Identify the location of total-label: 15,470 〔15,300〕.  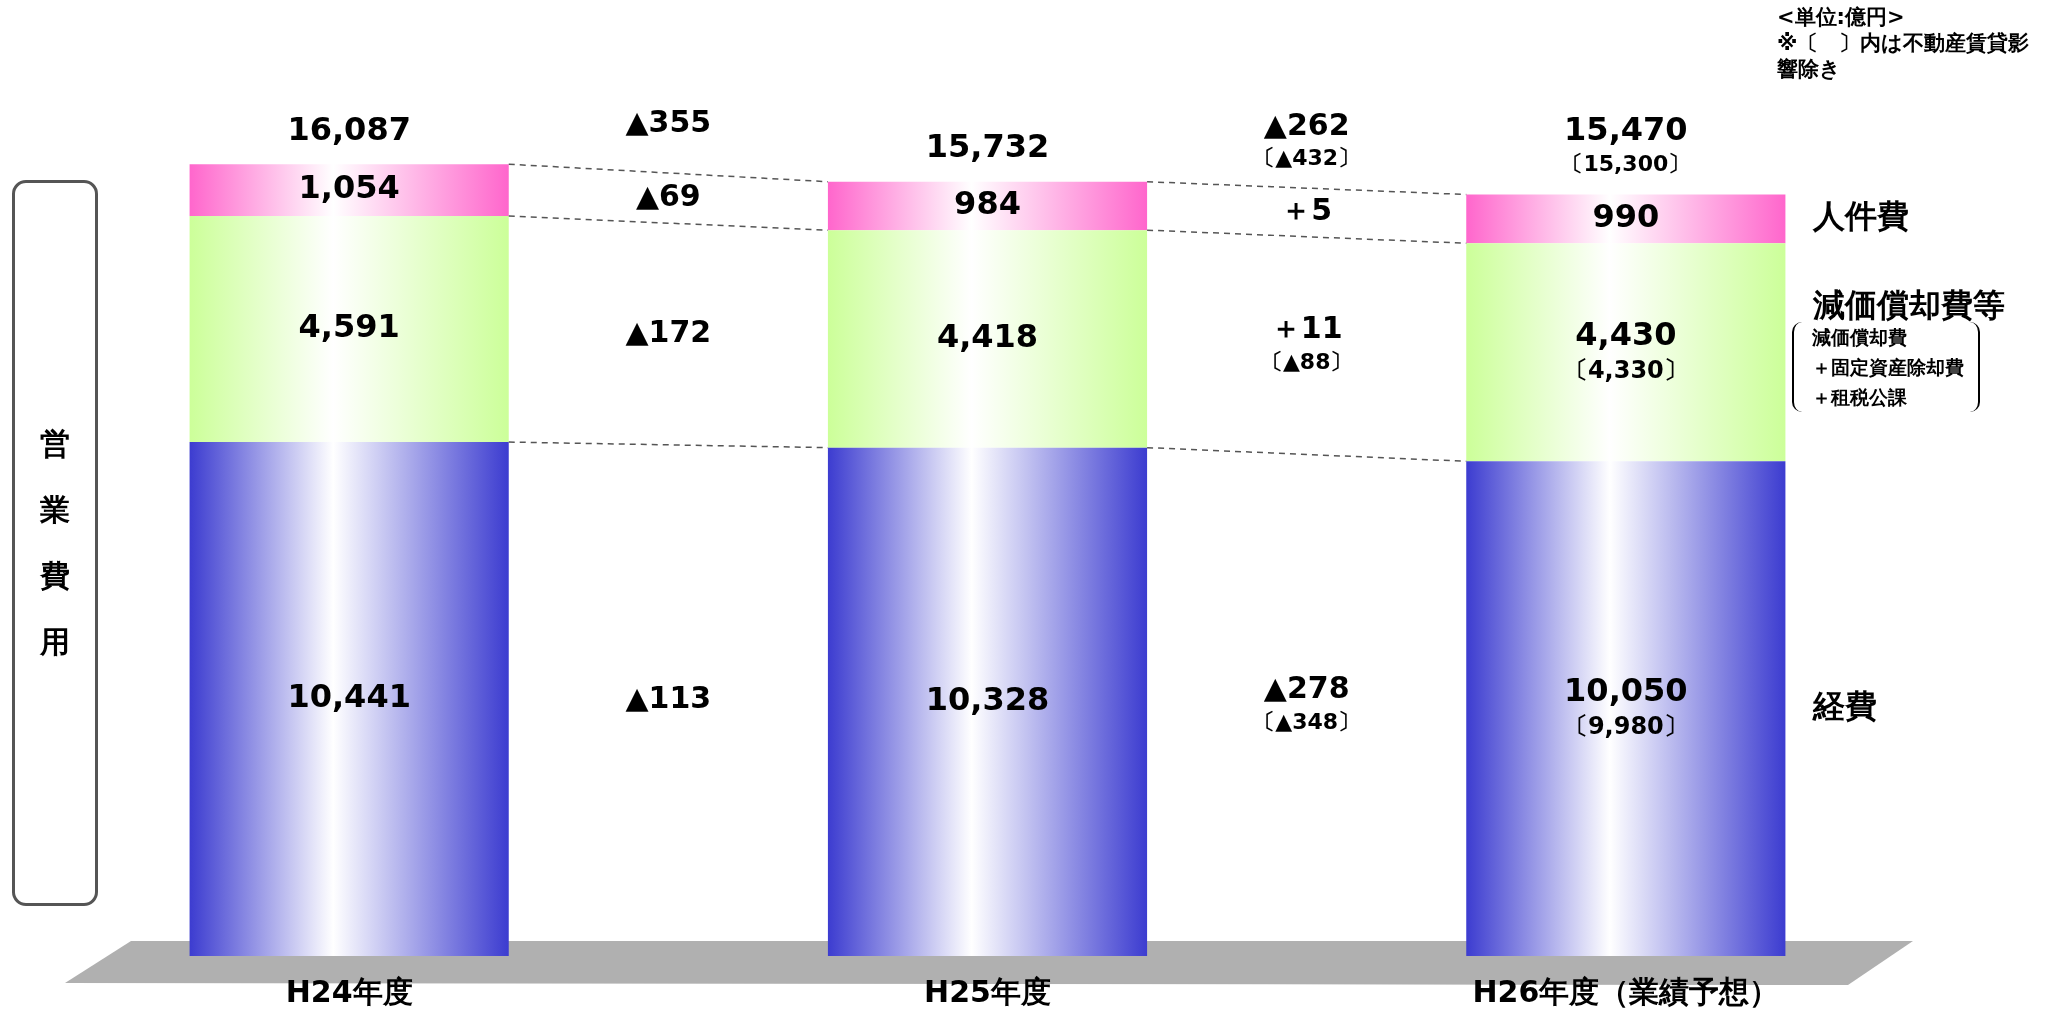
(1626, 143).